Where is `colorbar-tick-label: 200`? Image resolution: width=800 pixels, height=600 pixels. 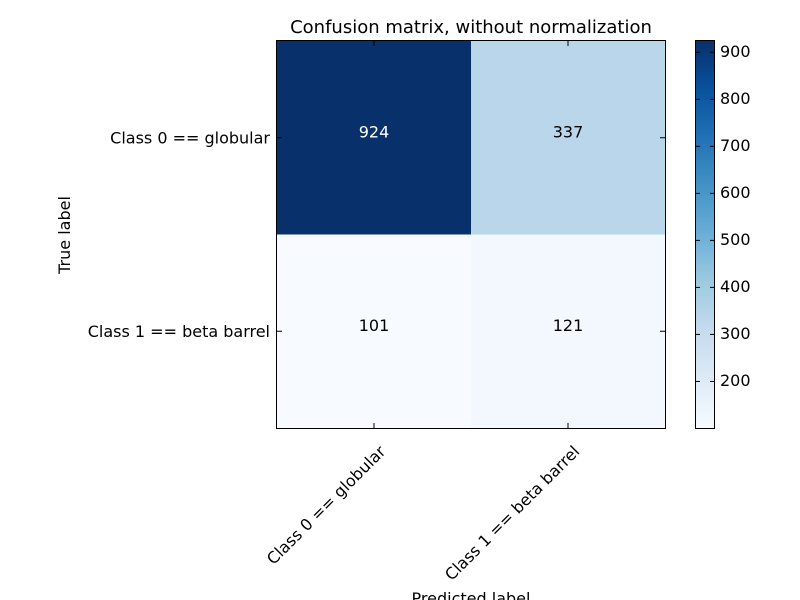
colorbar-tick-label: 200 is located at coordinates (735, 380).